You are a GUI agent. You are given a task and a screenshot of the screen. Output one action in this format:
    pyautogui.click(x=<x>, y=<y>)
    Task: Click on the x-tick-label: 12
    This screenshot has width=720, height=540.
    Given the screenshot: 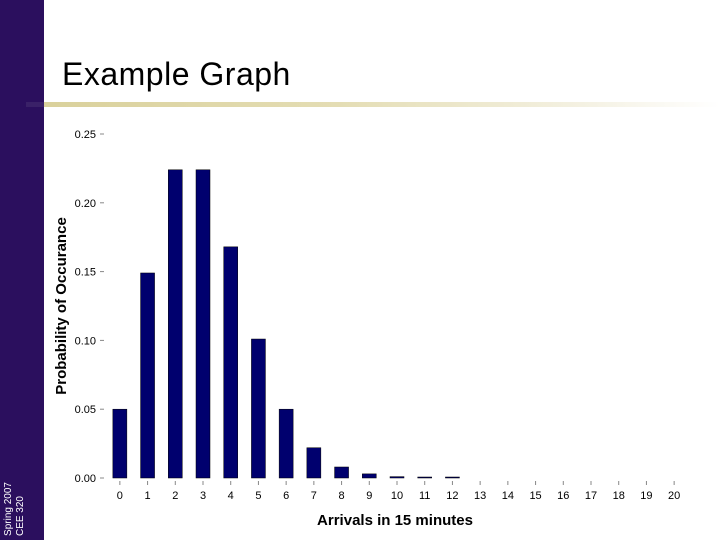 What is the action you would take?
    pyautogui.click(x=452, y=496)
    